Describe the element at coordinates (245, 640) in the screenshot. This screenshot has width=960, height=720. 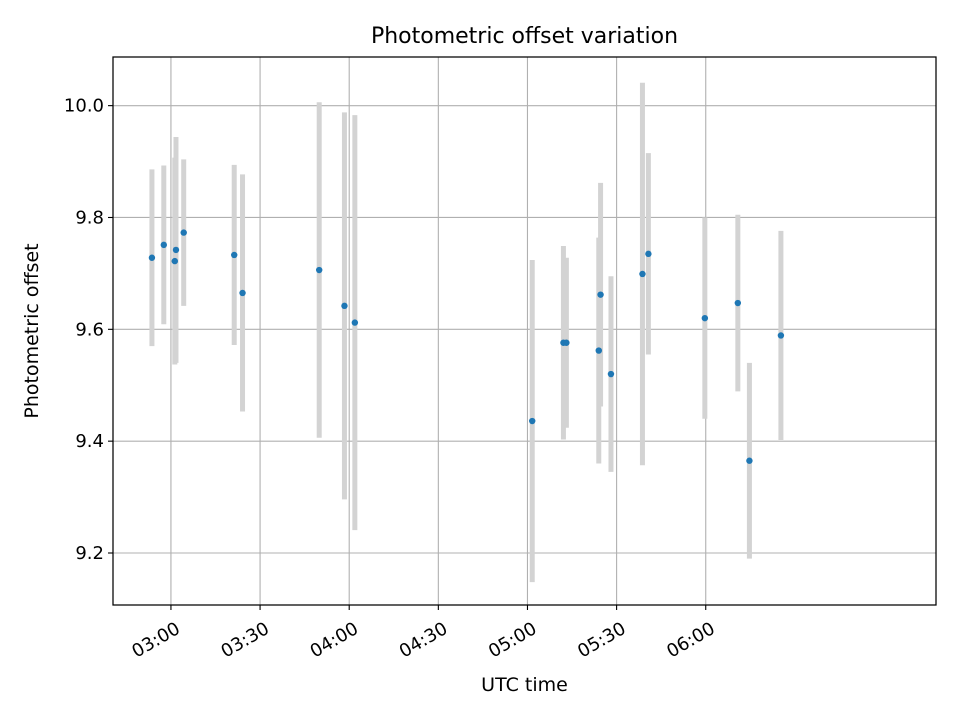
I see `x-tick-label: 03:30` at that location.